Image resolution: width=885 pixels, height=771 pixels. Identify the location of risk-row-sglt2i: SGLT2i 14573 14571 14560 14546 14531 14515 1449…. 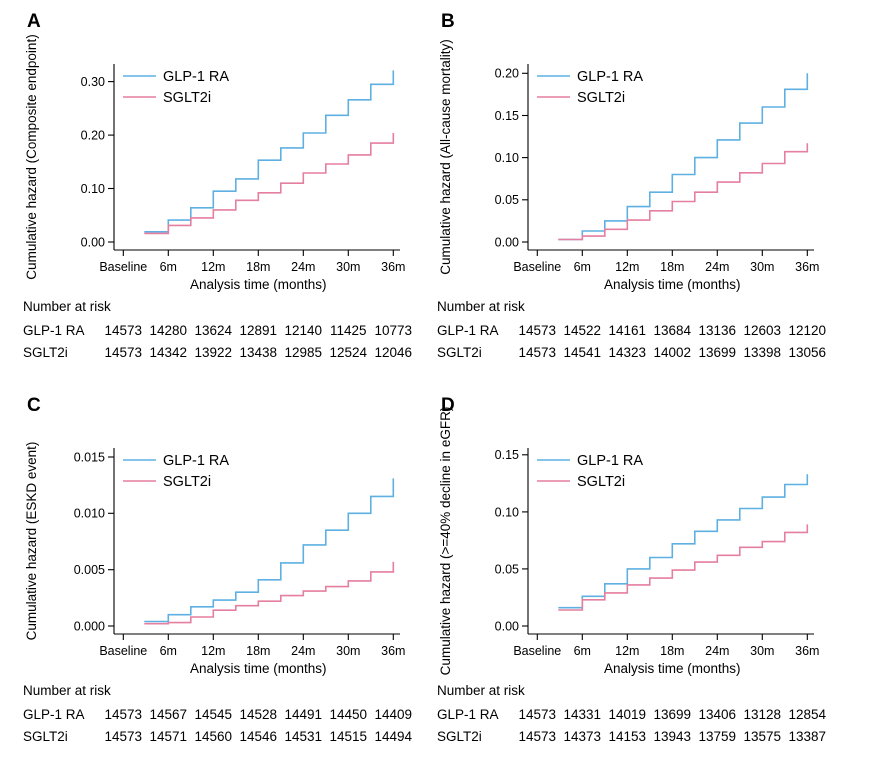
(230, 738).